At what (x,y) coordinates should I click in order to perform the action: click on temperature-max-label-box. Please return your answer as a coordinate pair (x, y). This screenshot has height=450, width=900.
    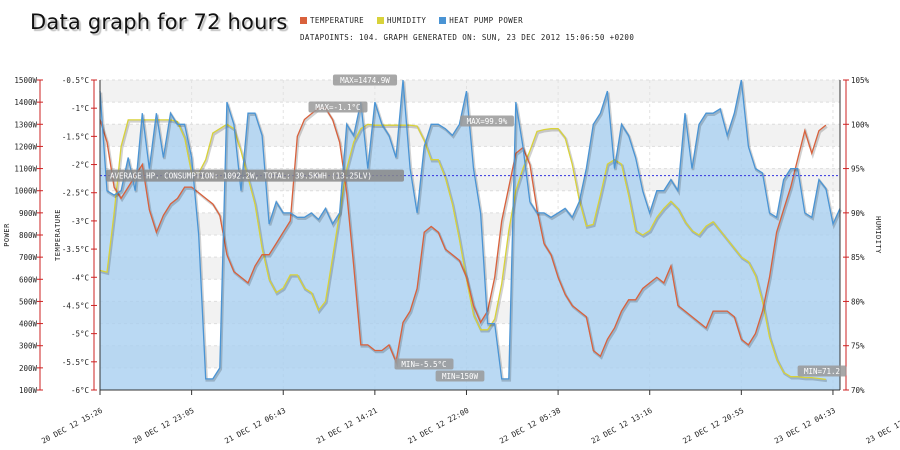
    Looking at the image, I should click on (338, 107).